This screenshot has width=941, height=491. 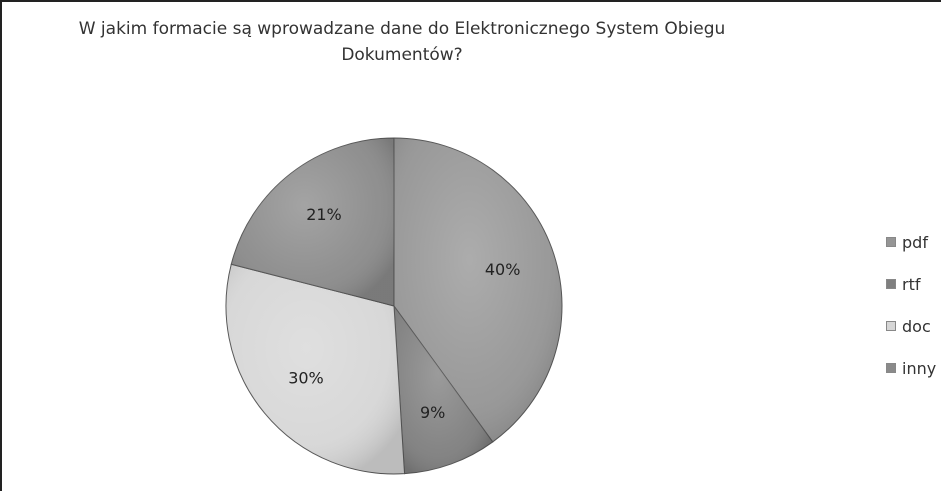 What do you see at coordinates (324, 214) in the screenshot?
I see `data-label-inny: 21%` at bounding box center [324, 214].